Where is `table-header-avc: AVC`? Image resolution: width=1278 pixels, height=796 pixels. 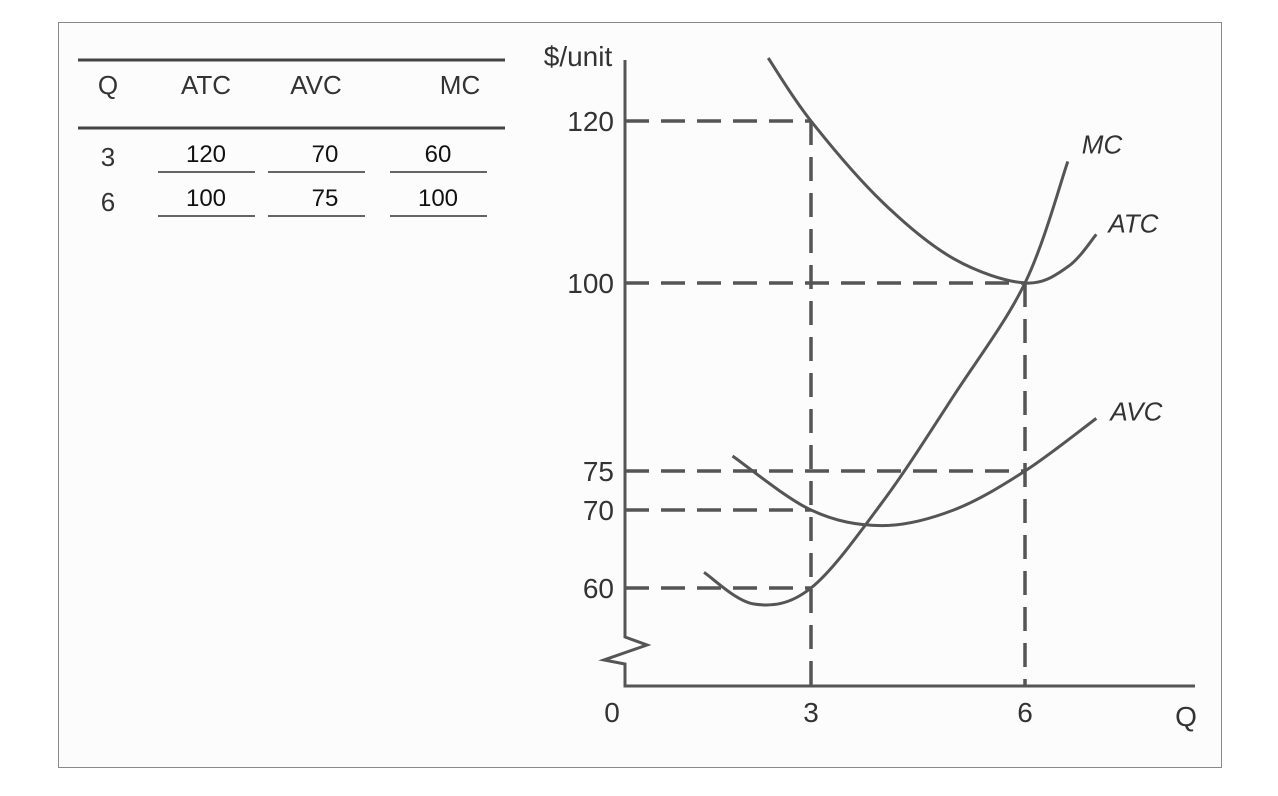
table-header-avc: AVC is located at coordinates (316, 85).